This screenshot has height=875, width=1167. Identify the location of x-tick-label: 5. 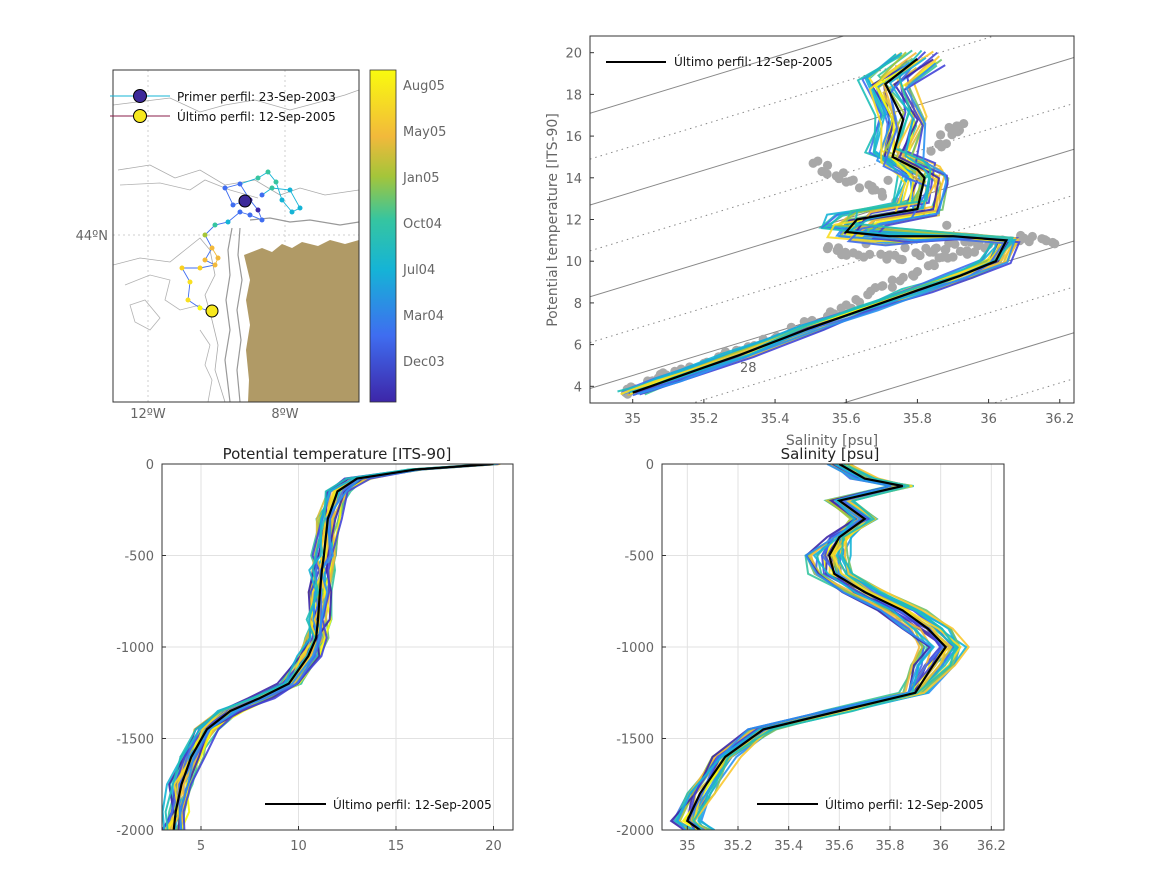
(201, 846).